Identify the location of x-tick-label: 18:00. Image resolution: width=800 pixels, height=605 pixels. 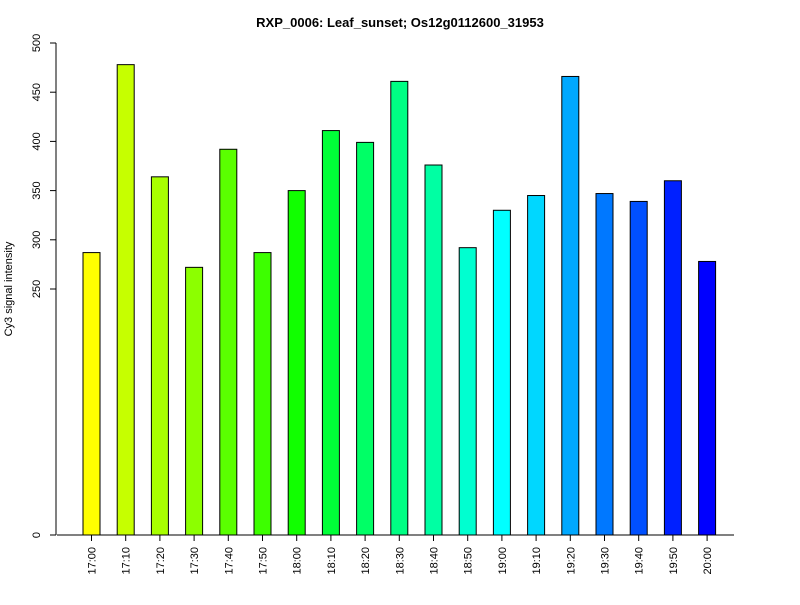
(298, 561).